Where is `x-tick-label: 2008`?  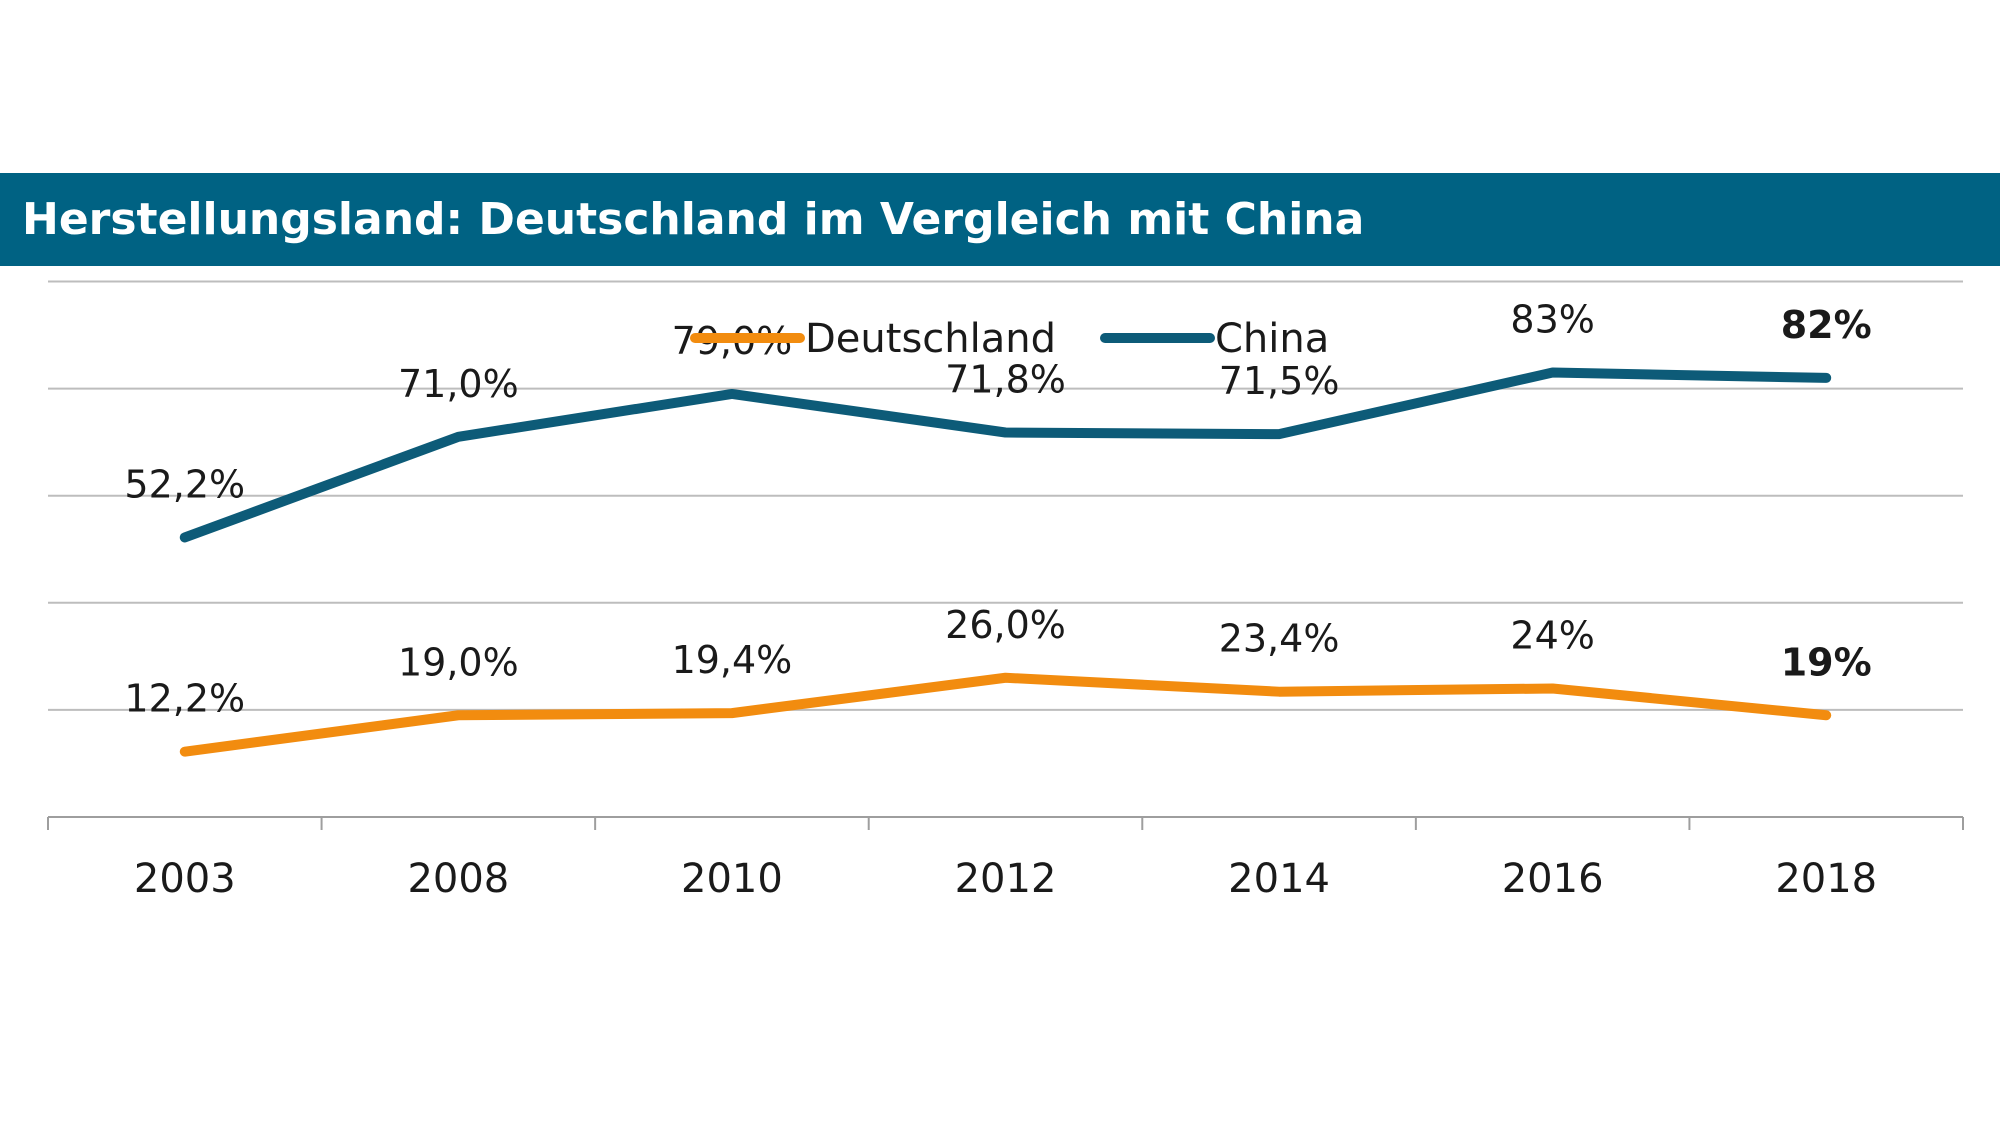 x-tick-label: 2008 is located at coordinates (458, 879).